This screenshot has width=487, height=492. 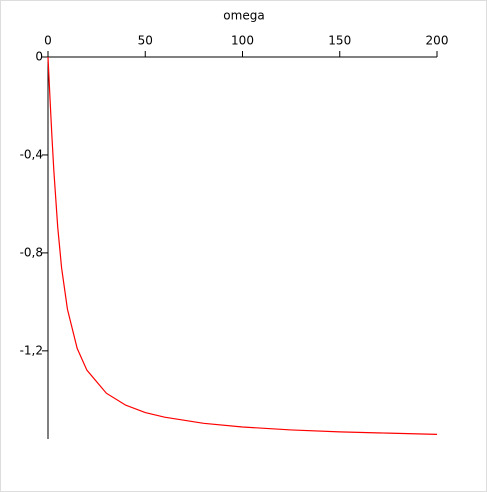 I want to click on y-tick-label: 0, so click(x=39, y=57).